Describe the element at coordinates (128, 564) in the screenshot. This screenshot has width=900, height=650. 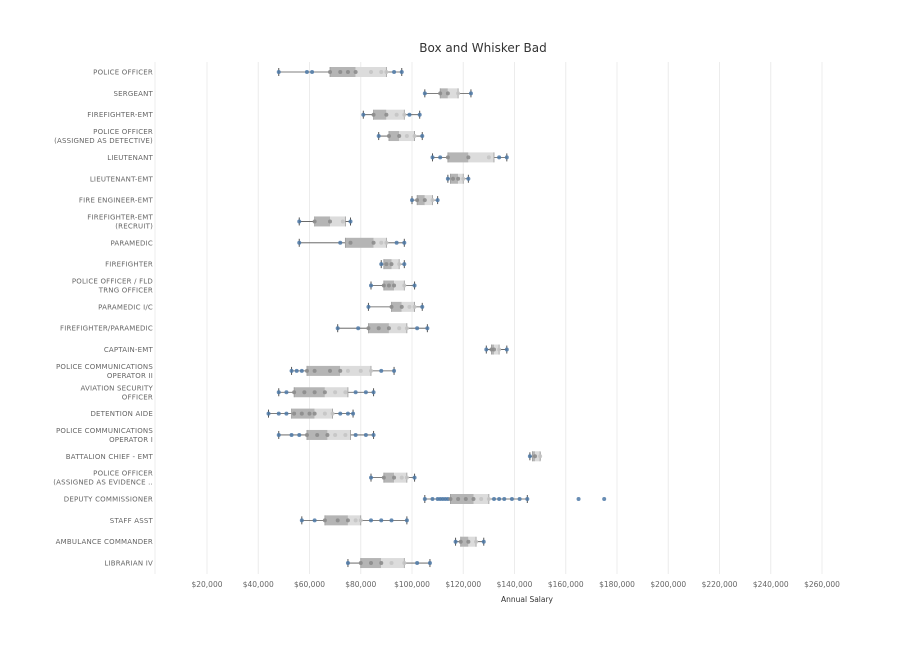
I see `category-label: LIBRARIAN IV` at that location.